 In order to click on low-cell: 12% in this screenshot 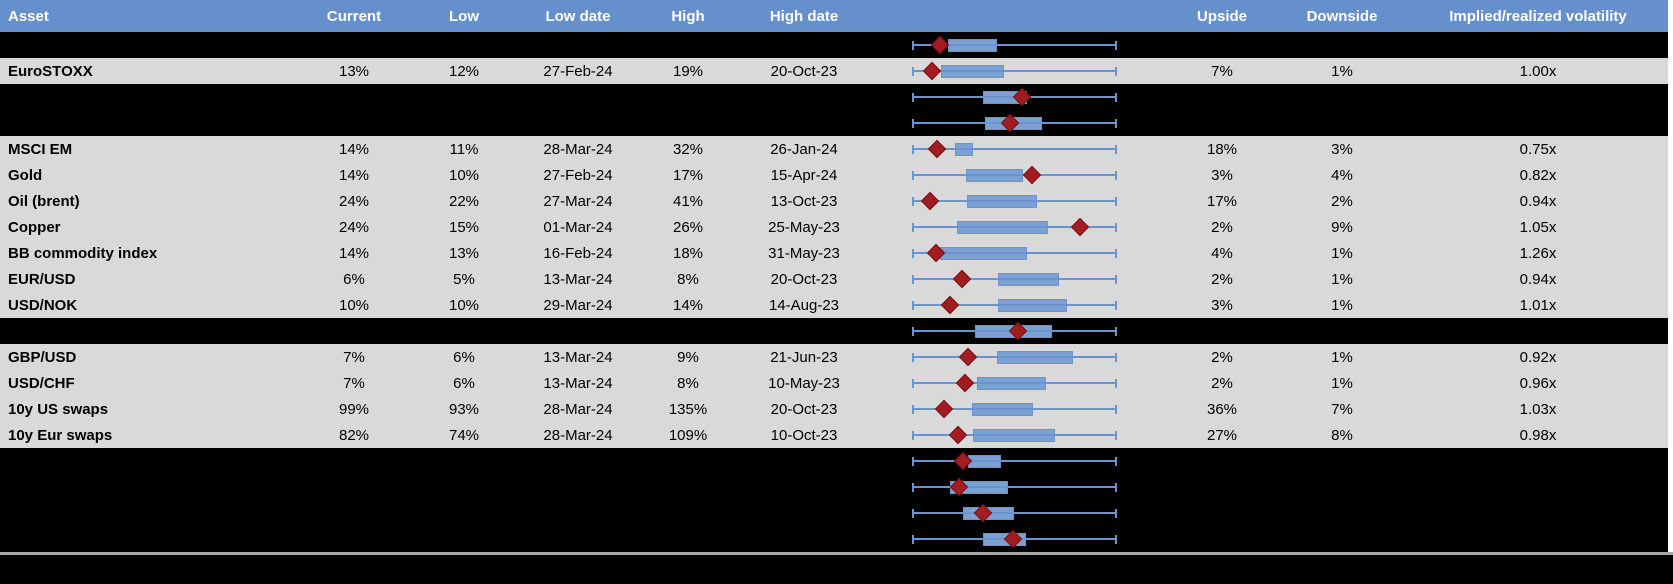, I will do `click(464, 71)`.